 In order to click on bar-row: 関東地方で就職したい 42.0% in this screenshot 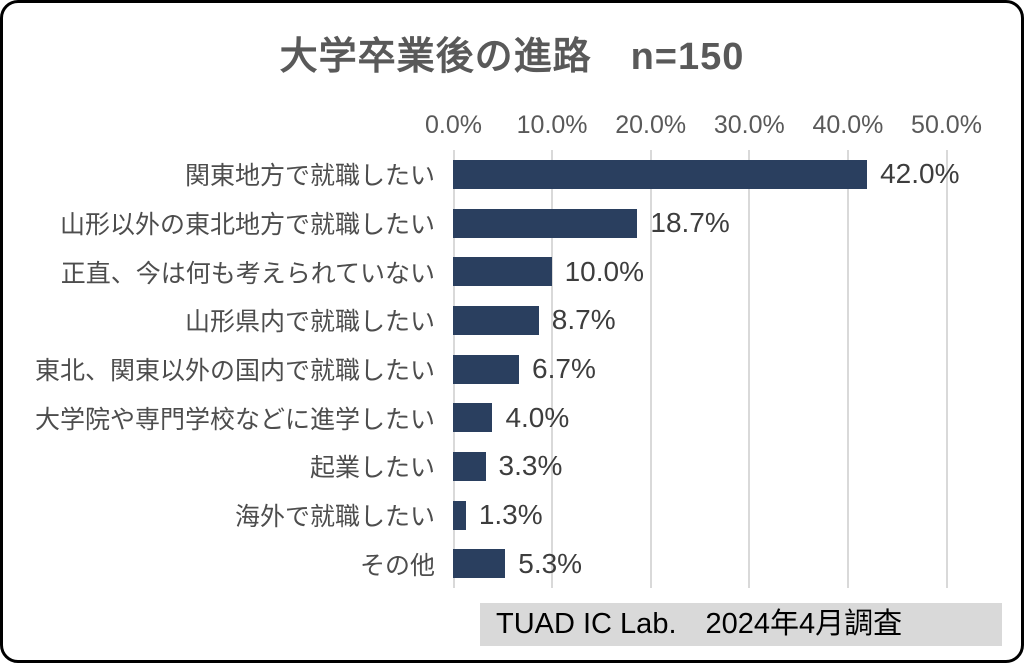, I will do `click(512, 174)`.